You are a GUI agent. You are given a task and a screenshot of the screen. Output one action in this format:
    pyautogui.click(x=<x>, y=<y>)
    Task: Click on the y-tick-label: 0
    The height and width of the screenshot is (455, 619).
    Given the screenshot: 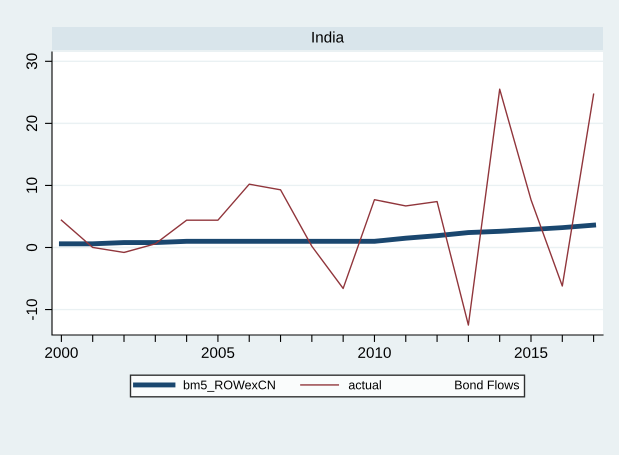 What is the action you would take?
    pyautogui.click(x=32, y=248)
    